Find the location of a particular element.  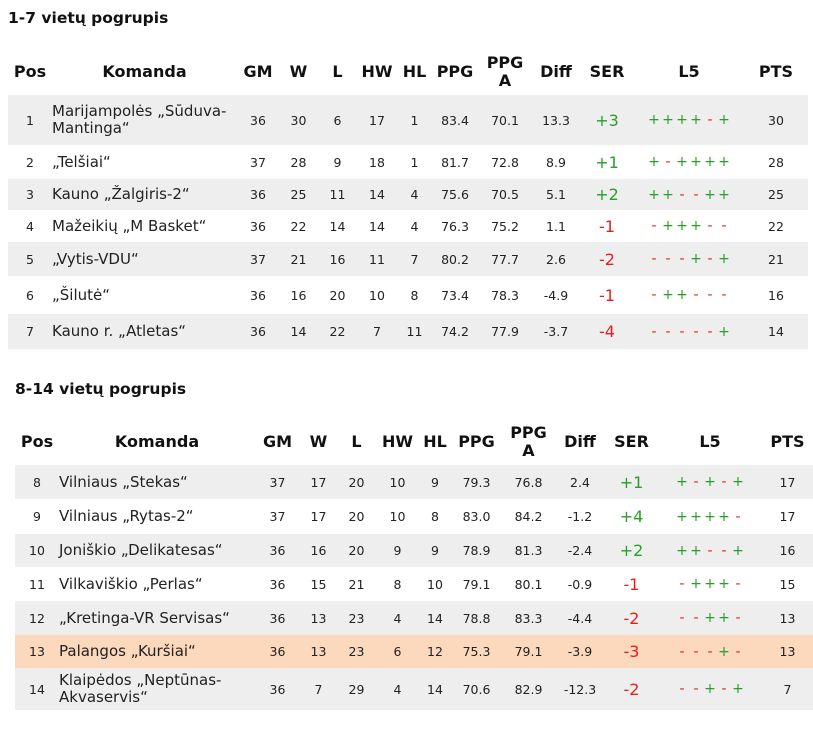

table-header-row: Pos Komanda GM W L HW HL PPG PPG A Diff SER L5 PTS is located at coordinates (408, 71).